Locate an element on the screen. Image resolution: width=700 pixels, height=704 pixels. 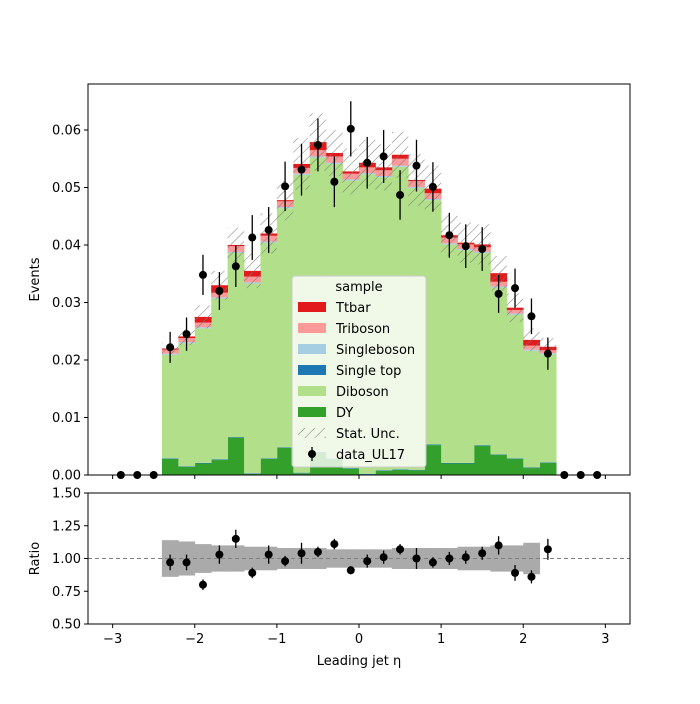
legend-swatch-diboson is located at coordinates (312, 391).